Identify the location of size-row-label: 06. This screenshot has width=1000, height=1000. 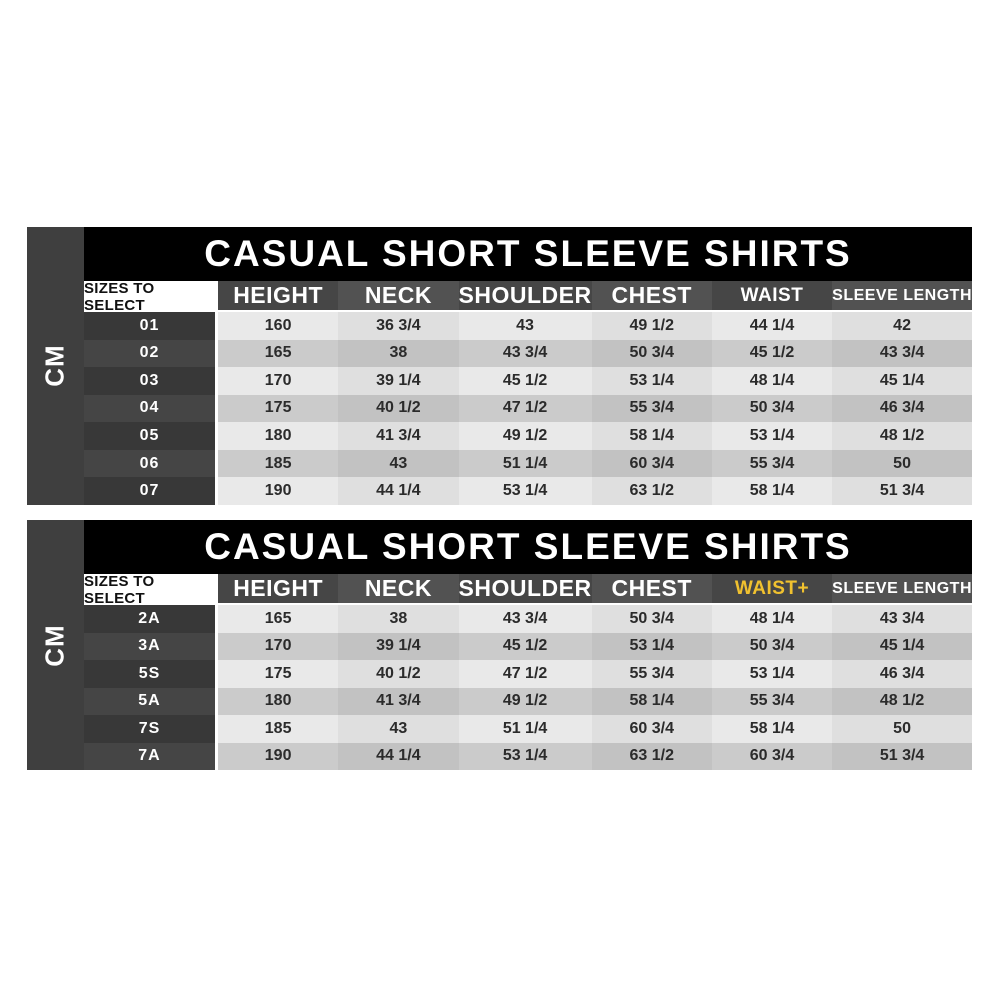
(149, 463).